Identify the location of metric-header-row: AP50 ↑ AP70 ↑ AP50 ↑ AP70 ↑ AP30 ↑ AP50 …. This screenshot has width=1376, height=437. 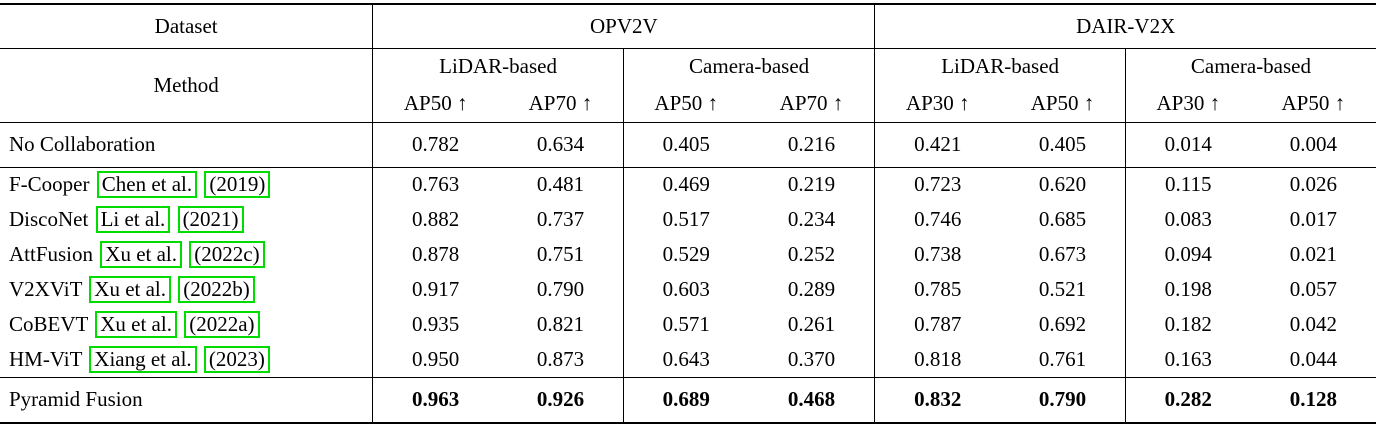
(688, 104).